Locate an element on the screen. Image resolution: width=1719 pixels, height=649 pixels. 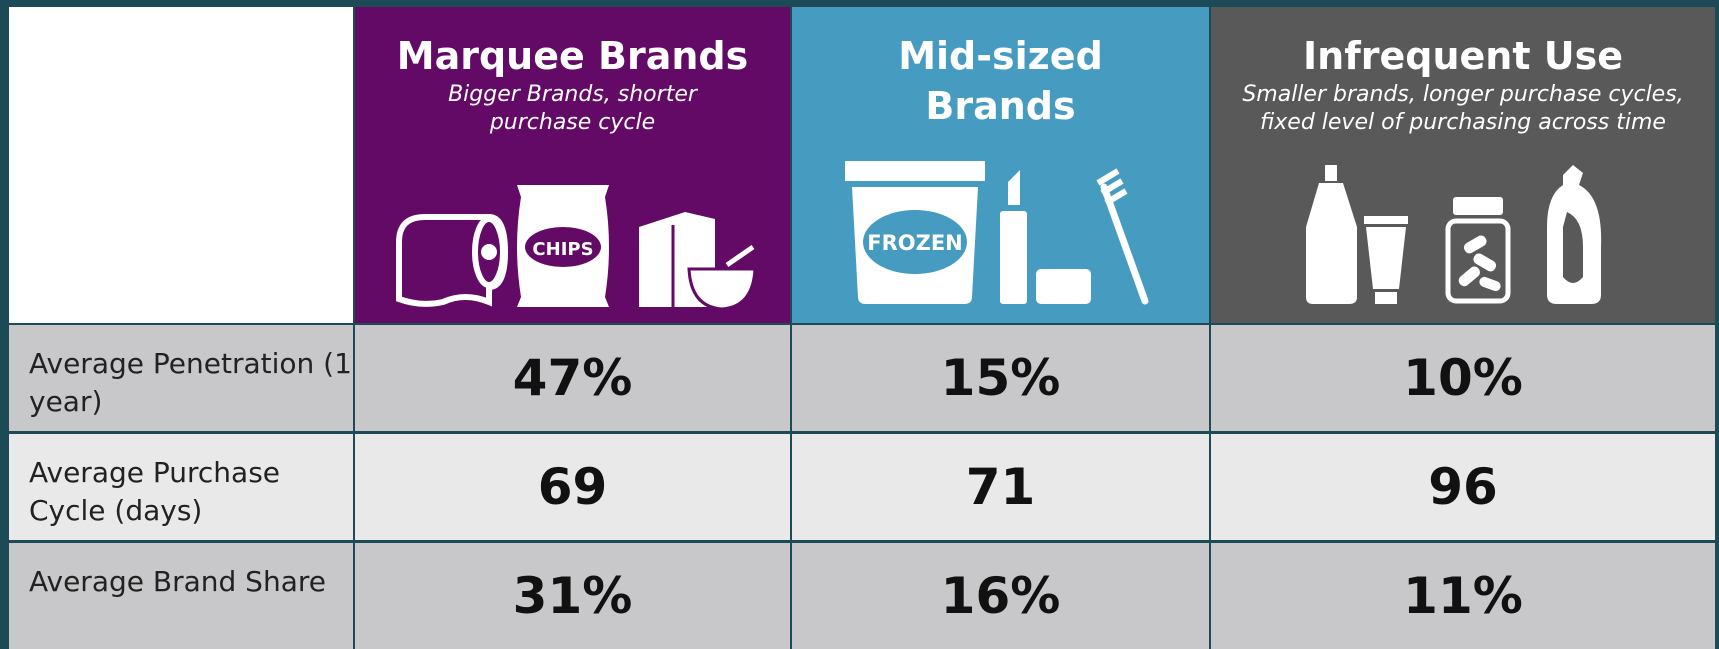
cell-value: 71 is located at coordinates (1000, 487).